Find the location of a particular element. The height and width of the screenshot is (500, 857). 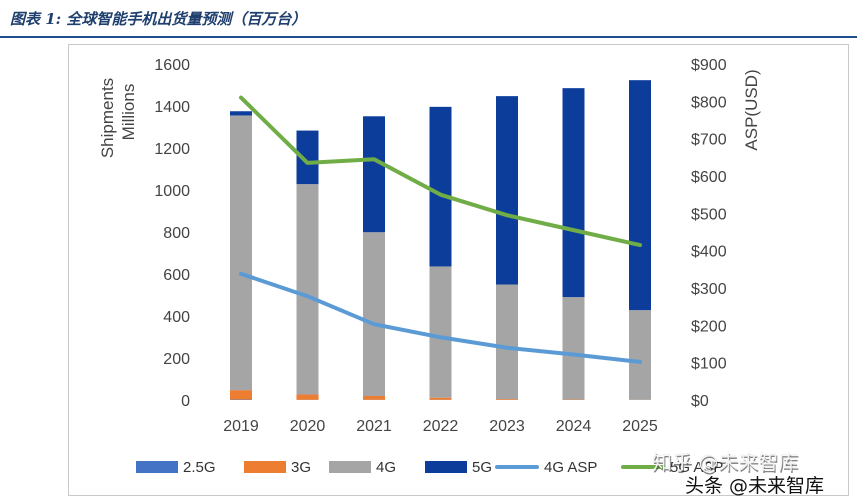

bar-5G-2020 is located at coordinates (307, 157).